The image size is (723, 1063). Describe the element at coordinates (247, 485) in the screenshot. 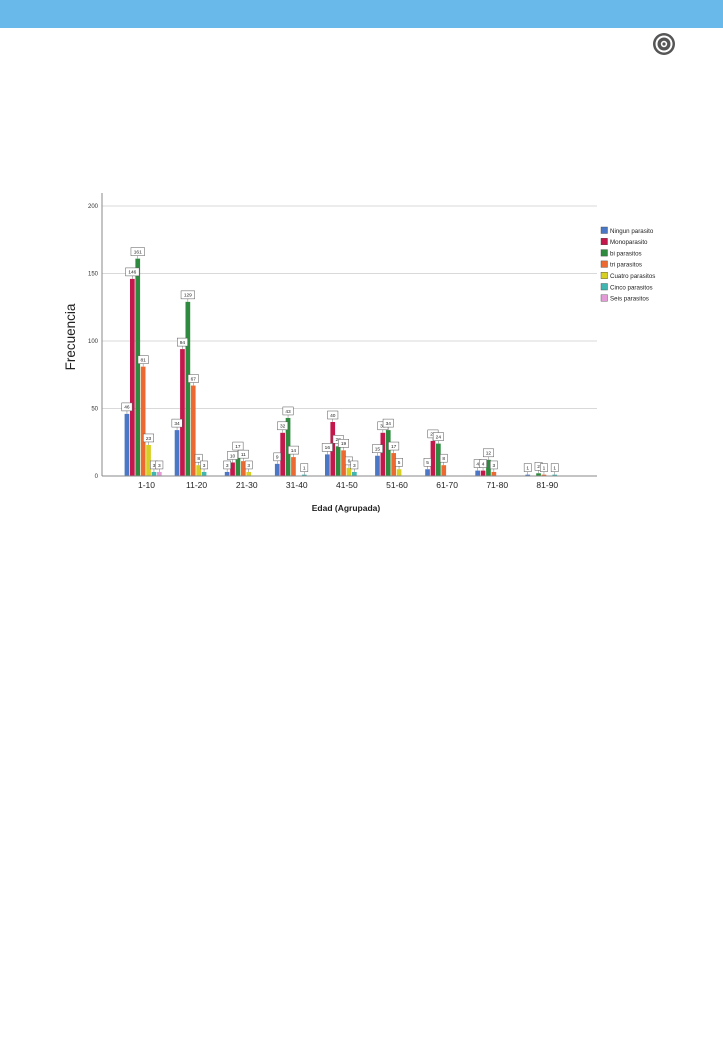

I see `x-tick-label: 21-30` at that location.